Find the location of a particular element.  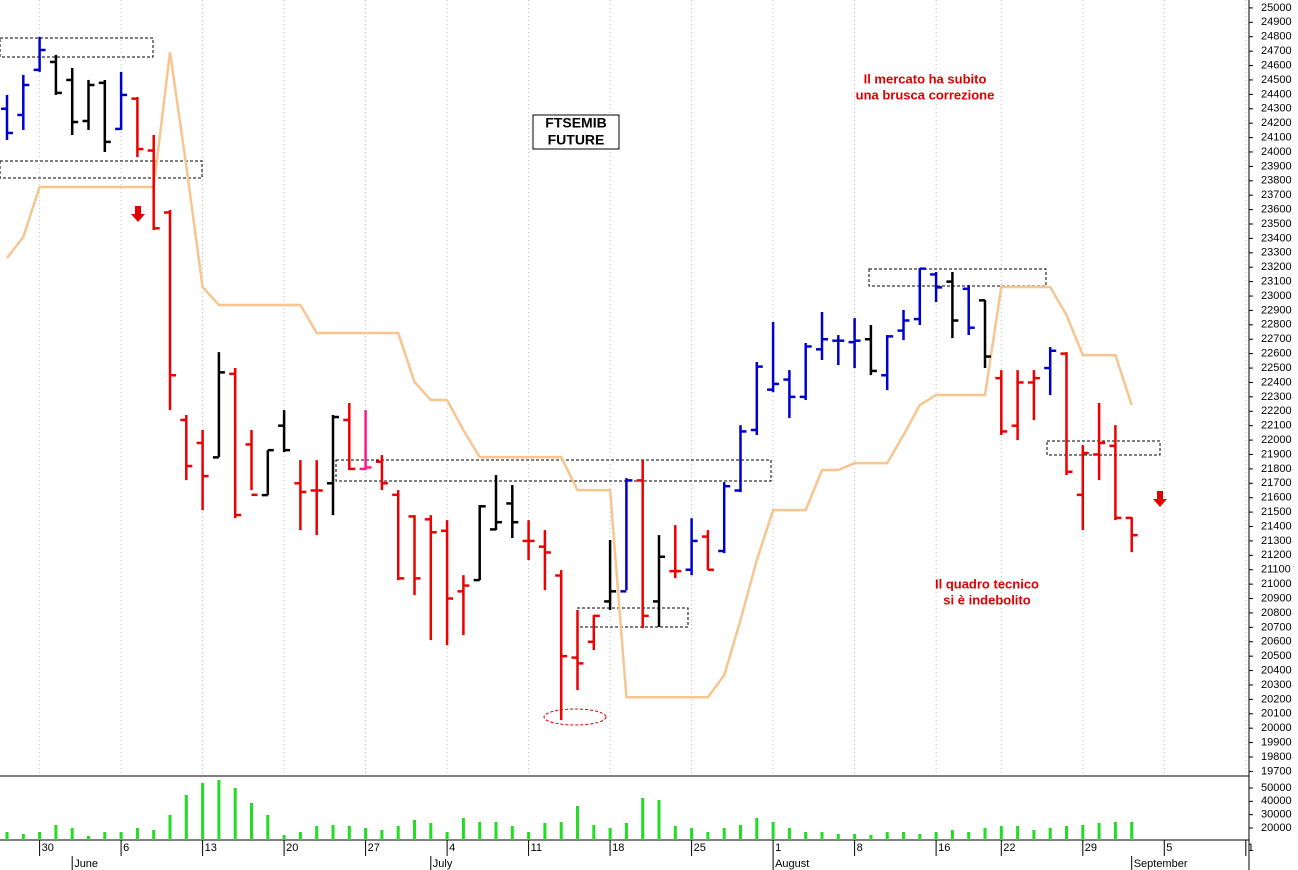

title-line: FUTURE is located at coordinates (576, 140).